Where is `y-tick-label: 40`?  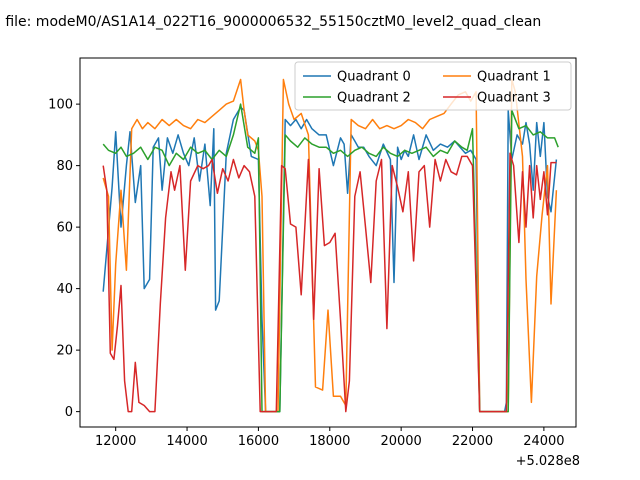
y-tick-label: 40 is located at coordinates (64, 289).